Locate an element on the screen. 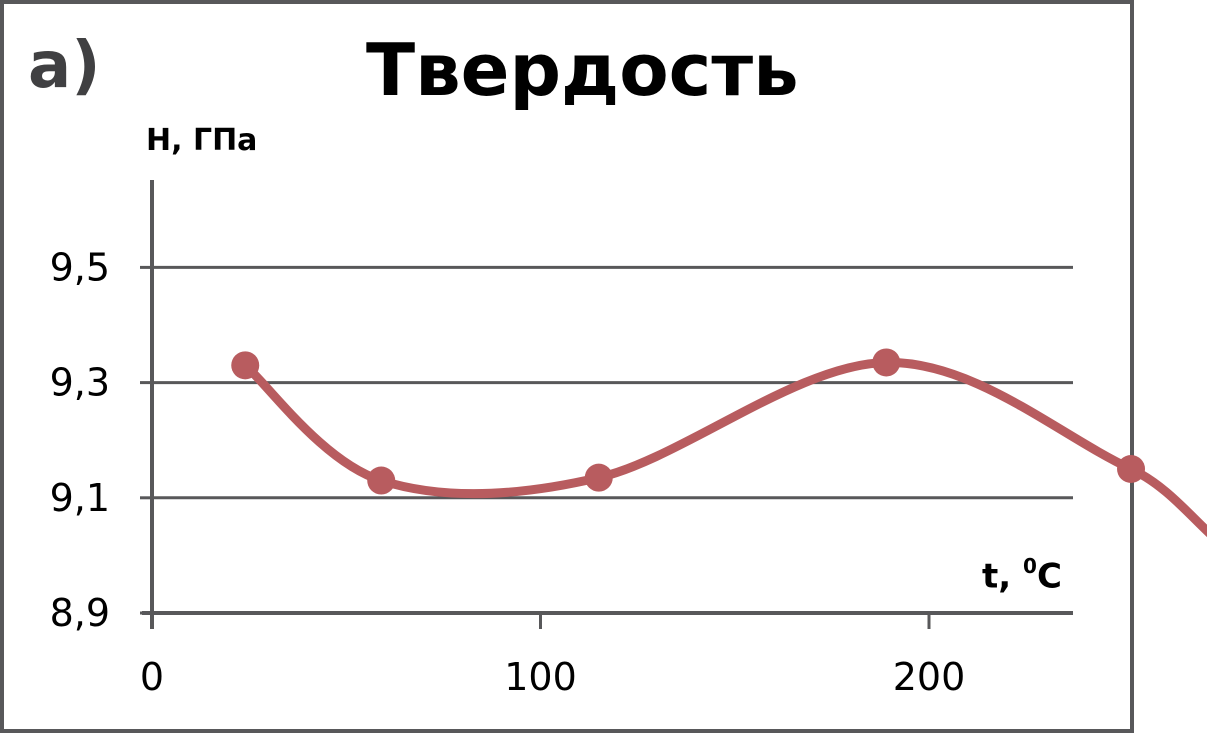 This screenshot has width=1207, height=737. x-axis-label-text: t, is located at coordinates (1003, 576).